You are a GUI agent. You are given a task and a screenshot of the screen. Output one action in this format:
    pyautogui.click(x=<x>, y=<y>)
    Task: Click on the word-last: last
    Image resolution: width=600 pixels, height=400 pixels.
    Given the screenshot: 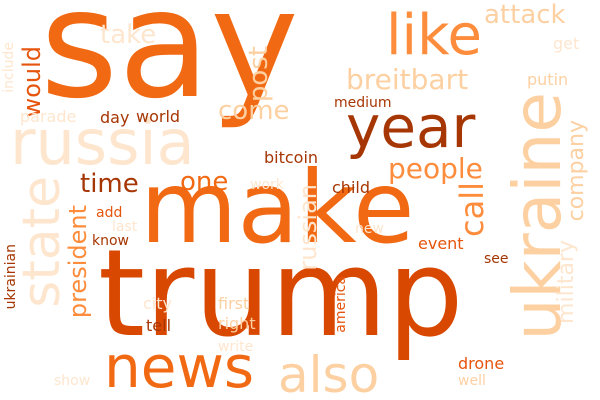 What is the action you would take?
    pyautogui.click(x=125, y=227)
    